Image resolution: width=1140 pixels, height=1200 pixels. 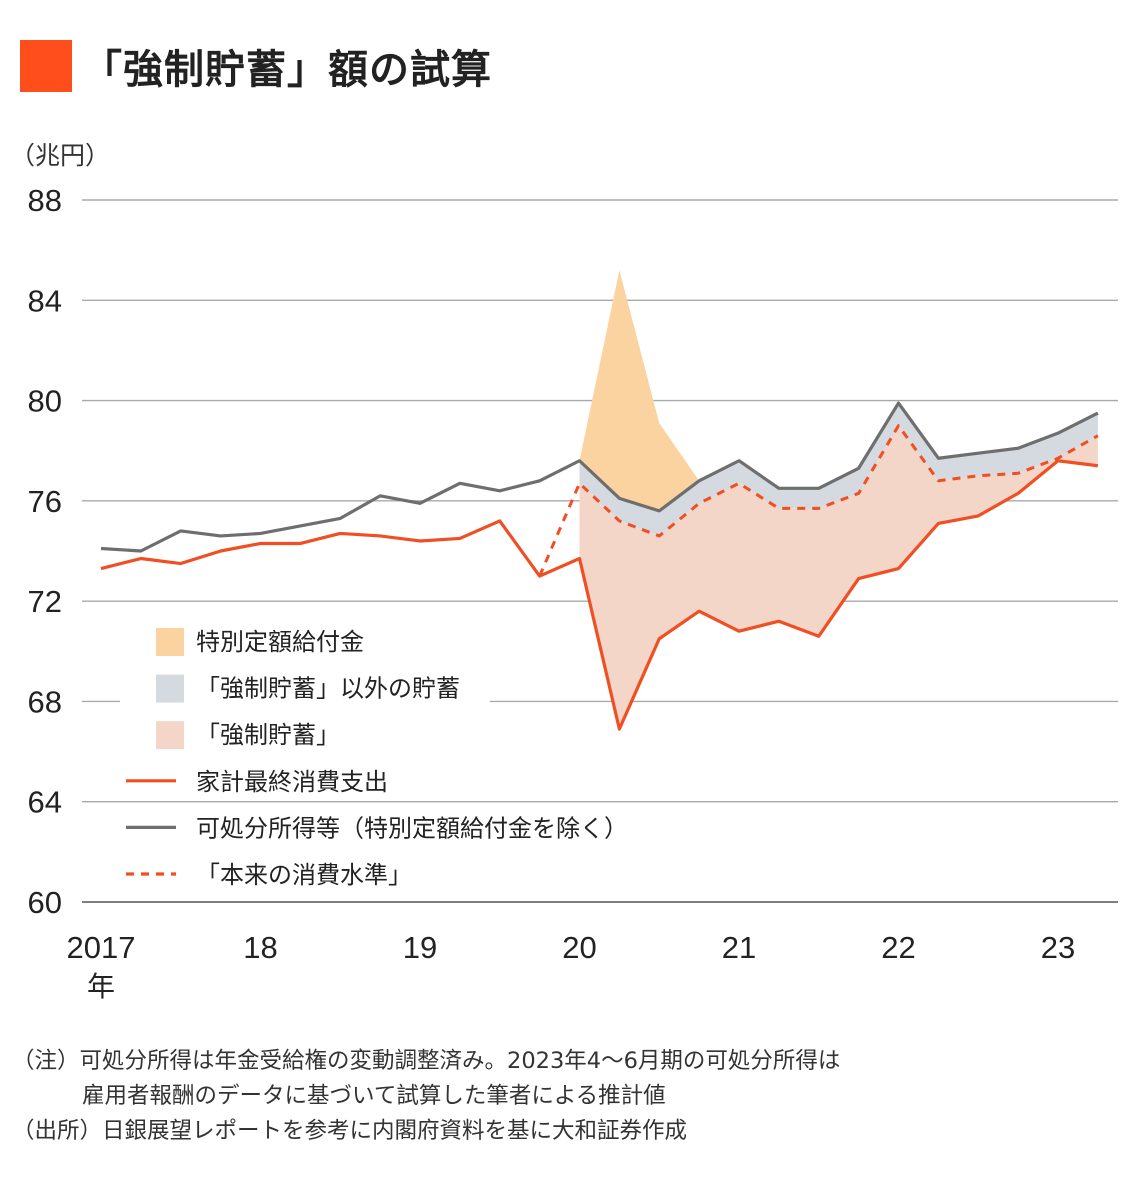 What do you see at coordinates (350, 1130) in the screenshot?
I see `source-line: （出所）日銀展望レポートを参考に内閣府資料を基に大和証券作成` at bounding box center [350, 1130].